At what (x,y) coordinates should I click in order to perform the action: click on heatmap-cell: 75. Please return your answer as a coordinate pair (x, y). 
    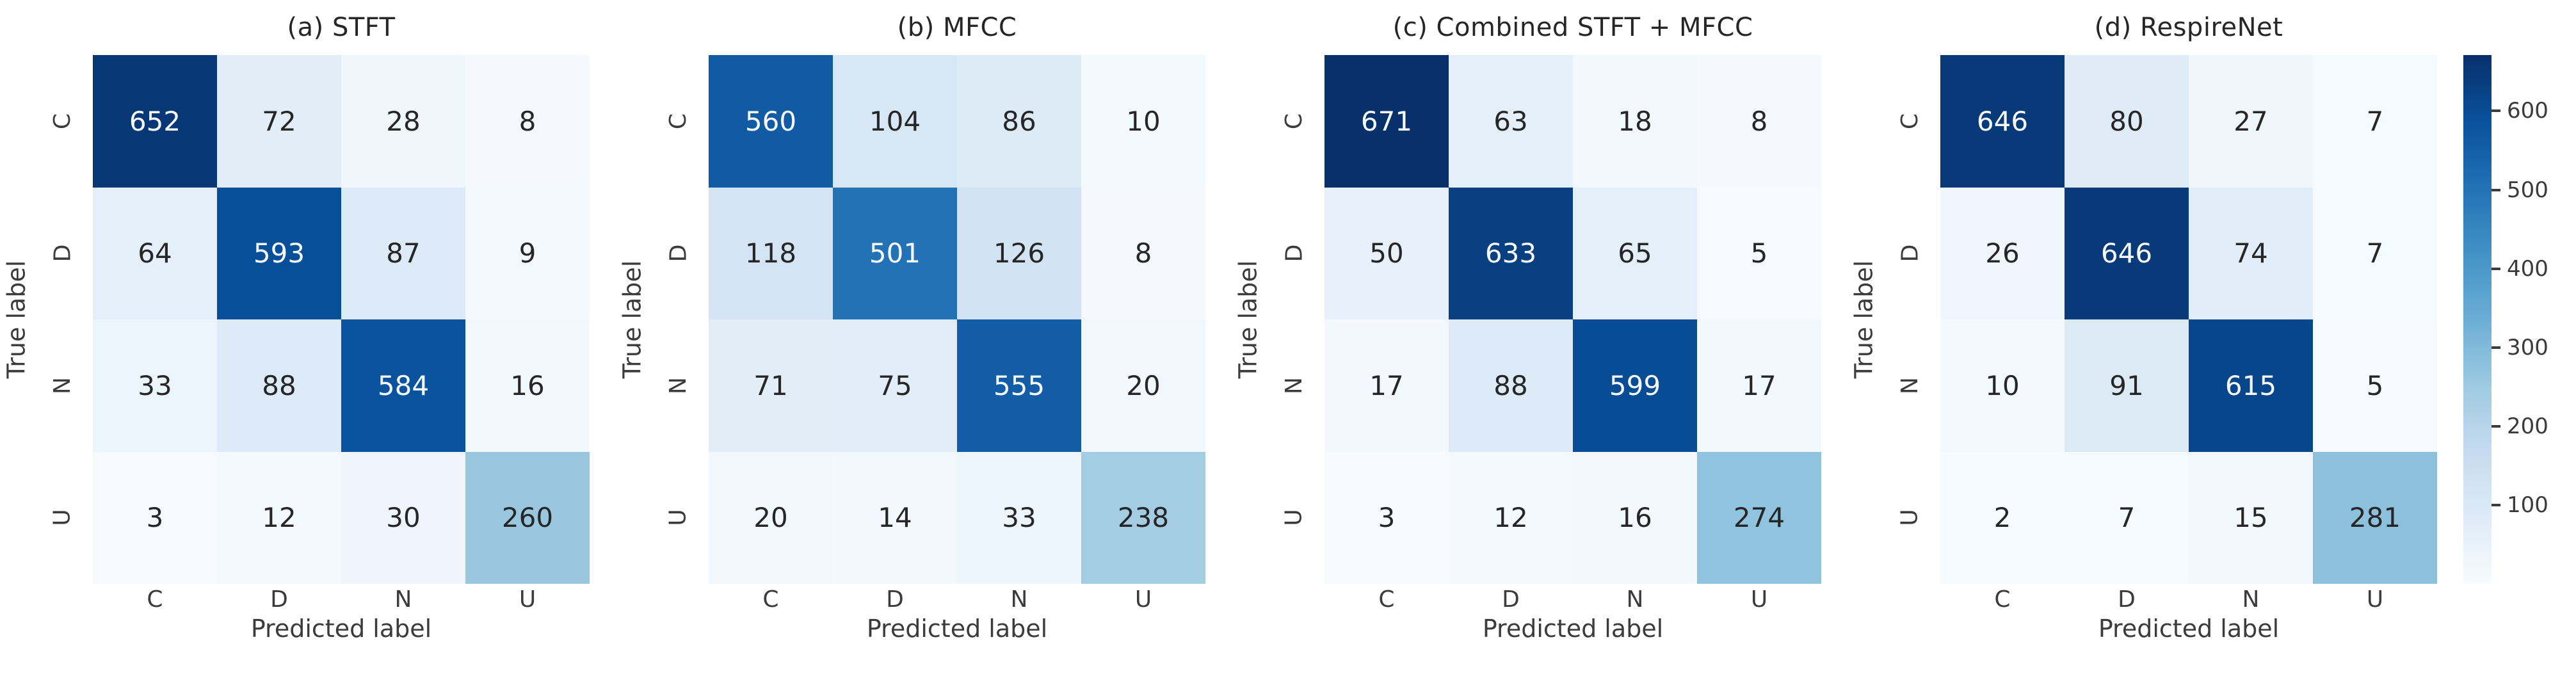
    Looking at the image, I should click on (895, 385).